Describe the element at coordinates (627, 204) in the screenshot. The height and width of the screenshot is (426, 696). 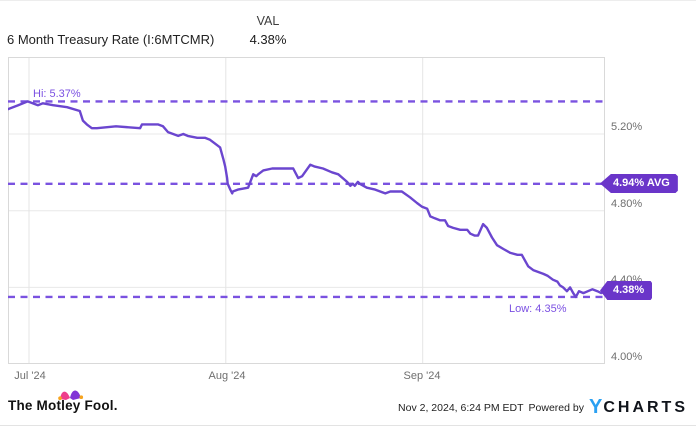
I see `y-axis-tick-480: 4.80%` at that location.